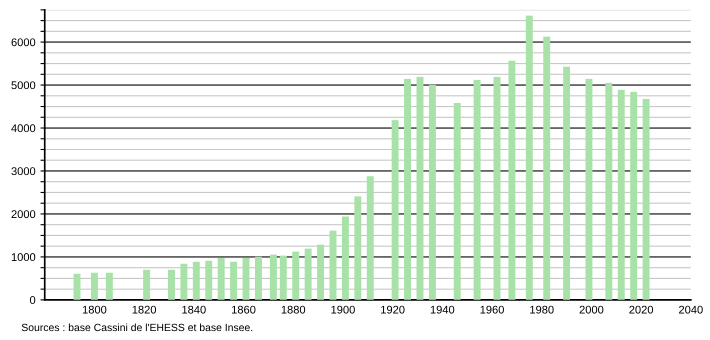 The height and width of the screenshot is (340, 710). I want to click on x-tick-label: 2040, so click(691, 310).